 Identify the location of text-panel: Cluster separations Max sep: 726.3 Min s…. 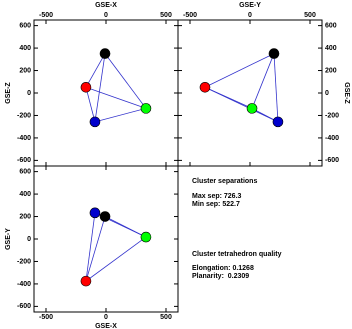
(237, 229).